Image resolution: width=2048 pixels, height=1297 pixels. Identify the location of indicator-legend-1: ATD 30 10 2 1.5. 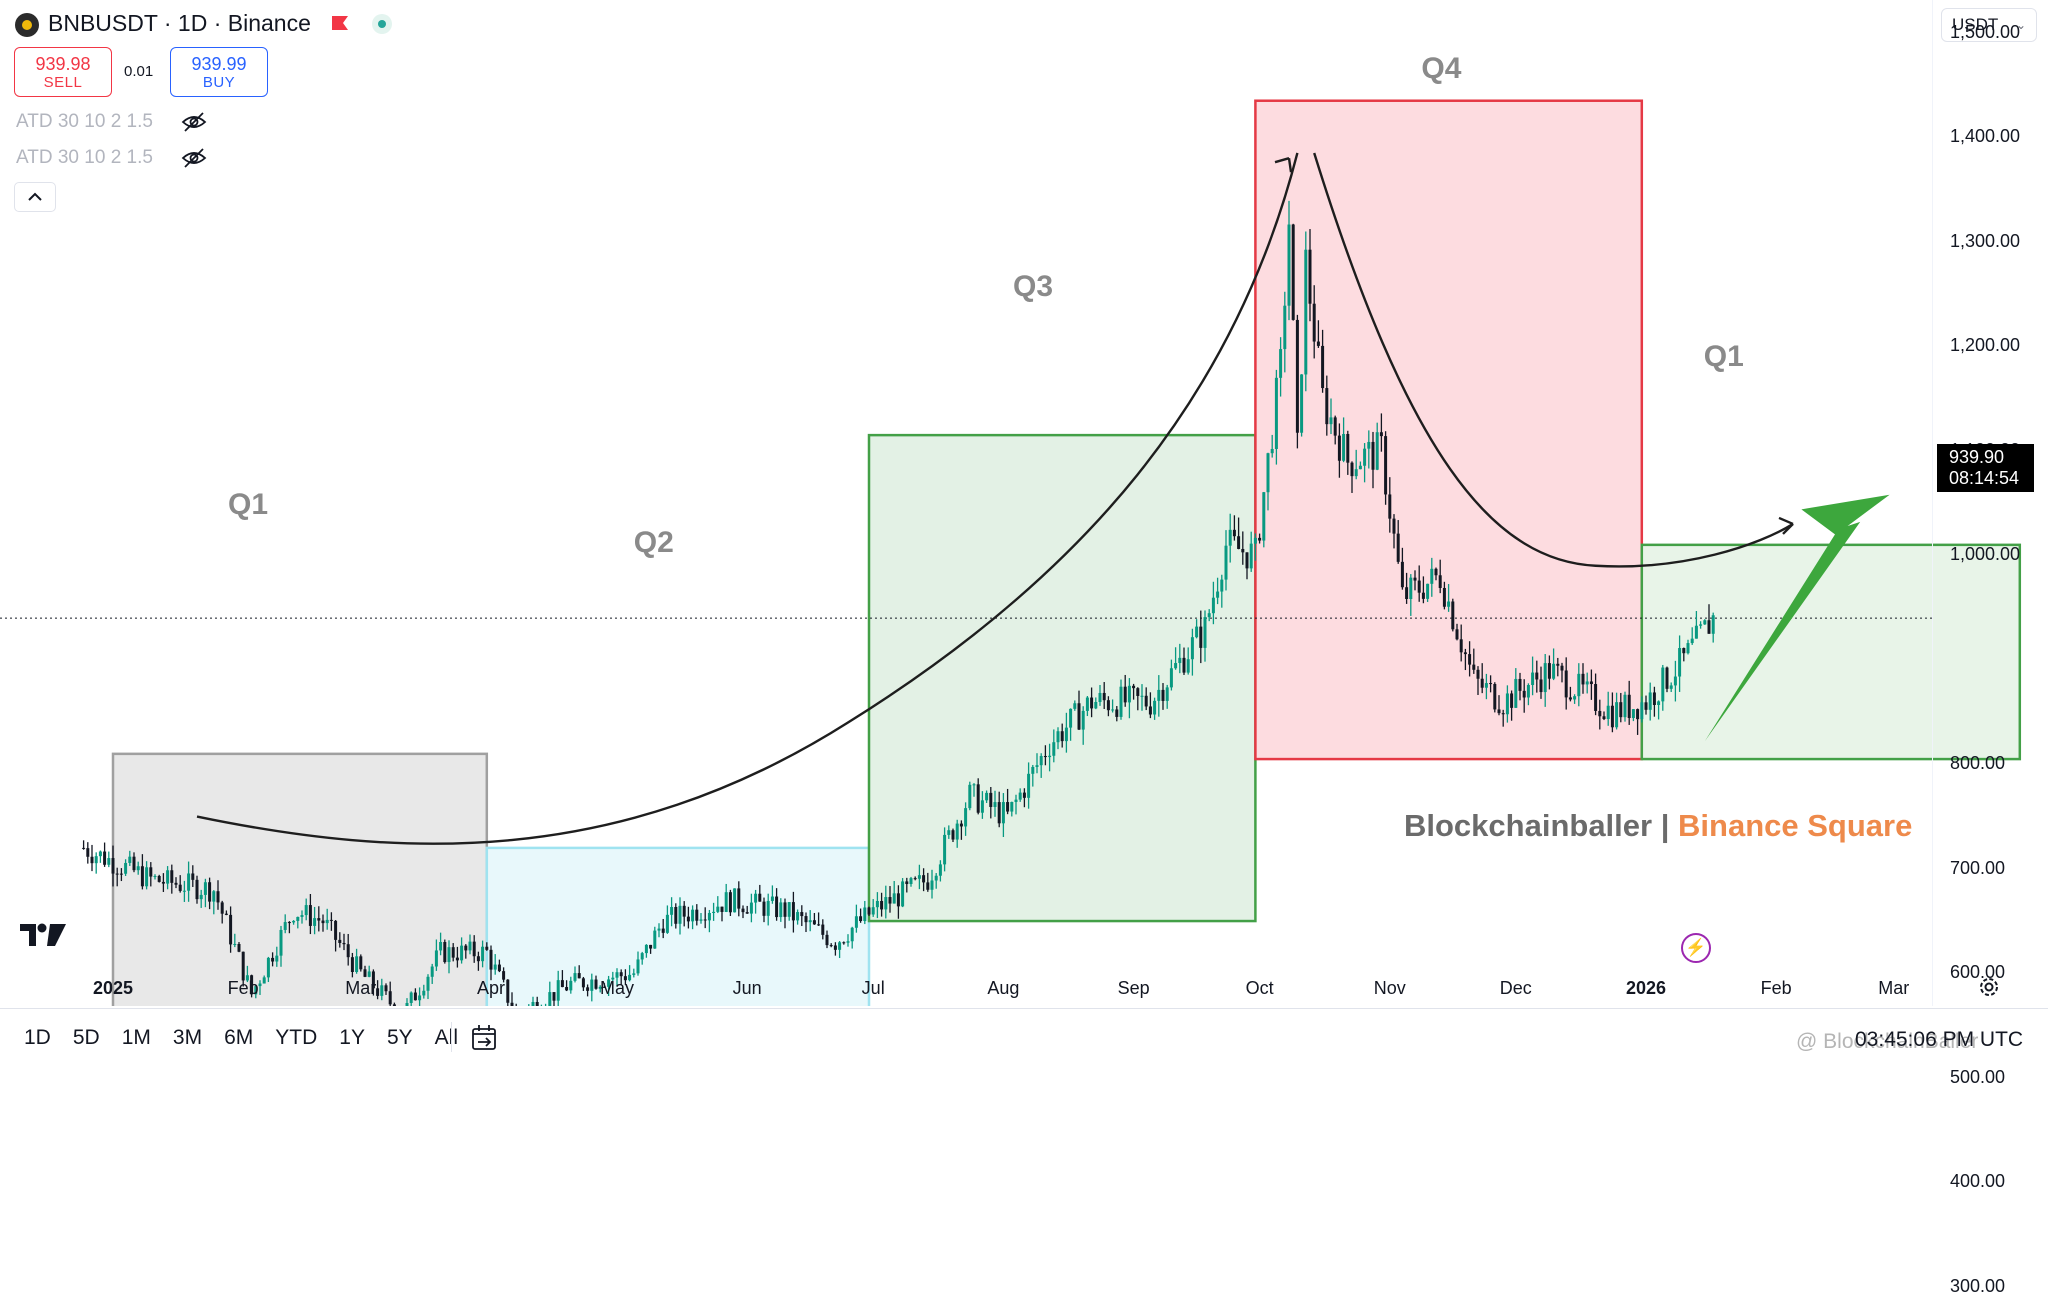
(84, 121).